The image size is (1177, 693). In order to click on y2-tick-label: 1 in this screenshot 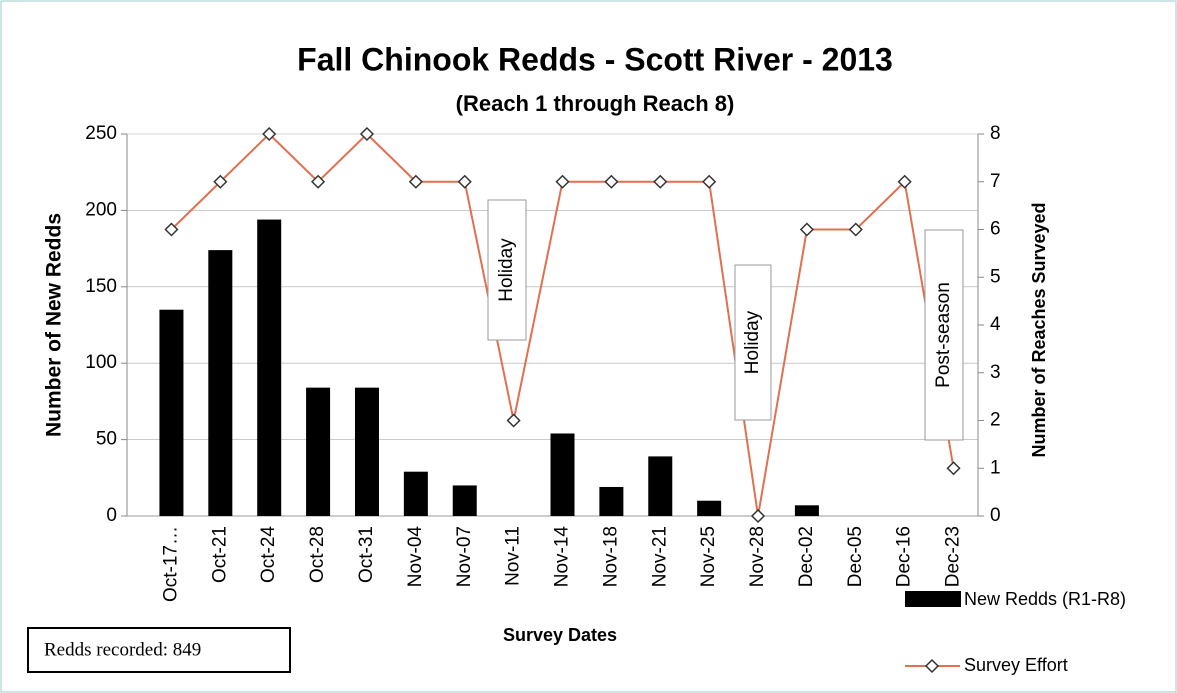, I will do `click(995, 467)`.